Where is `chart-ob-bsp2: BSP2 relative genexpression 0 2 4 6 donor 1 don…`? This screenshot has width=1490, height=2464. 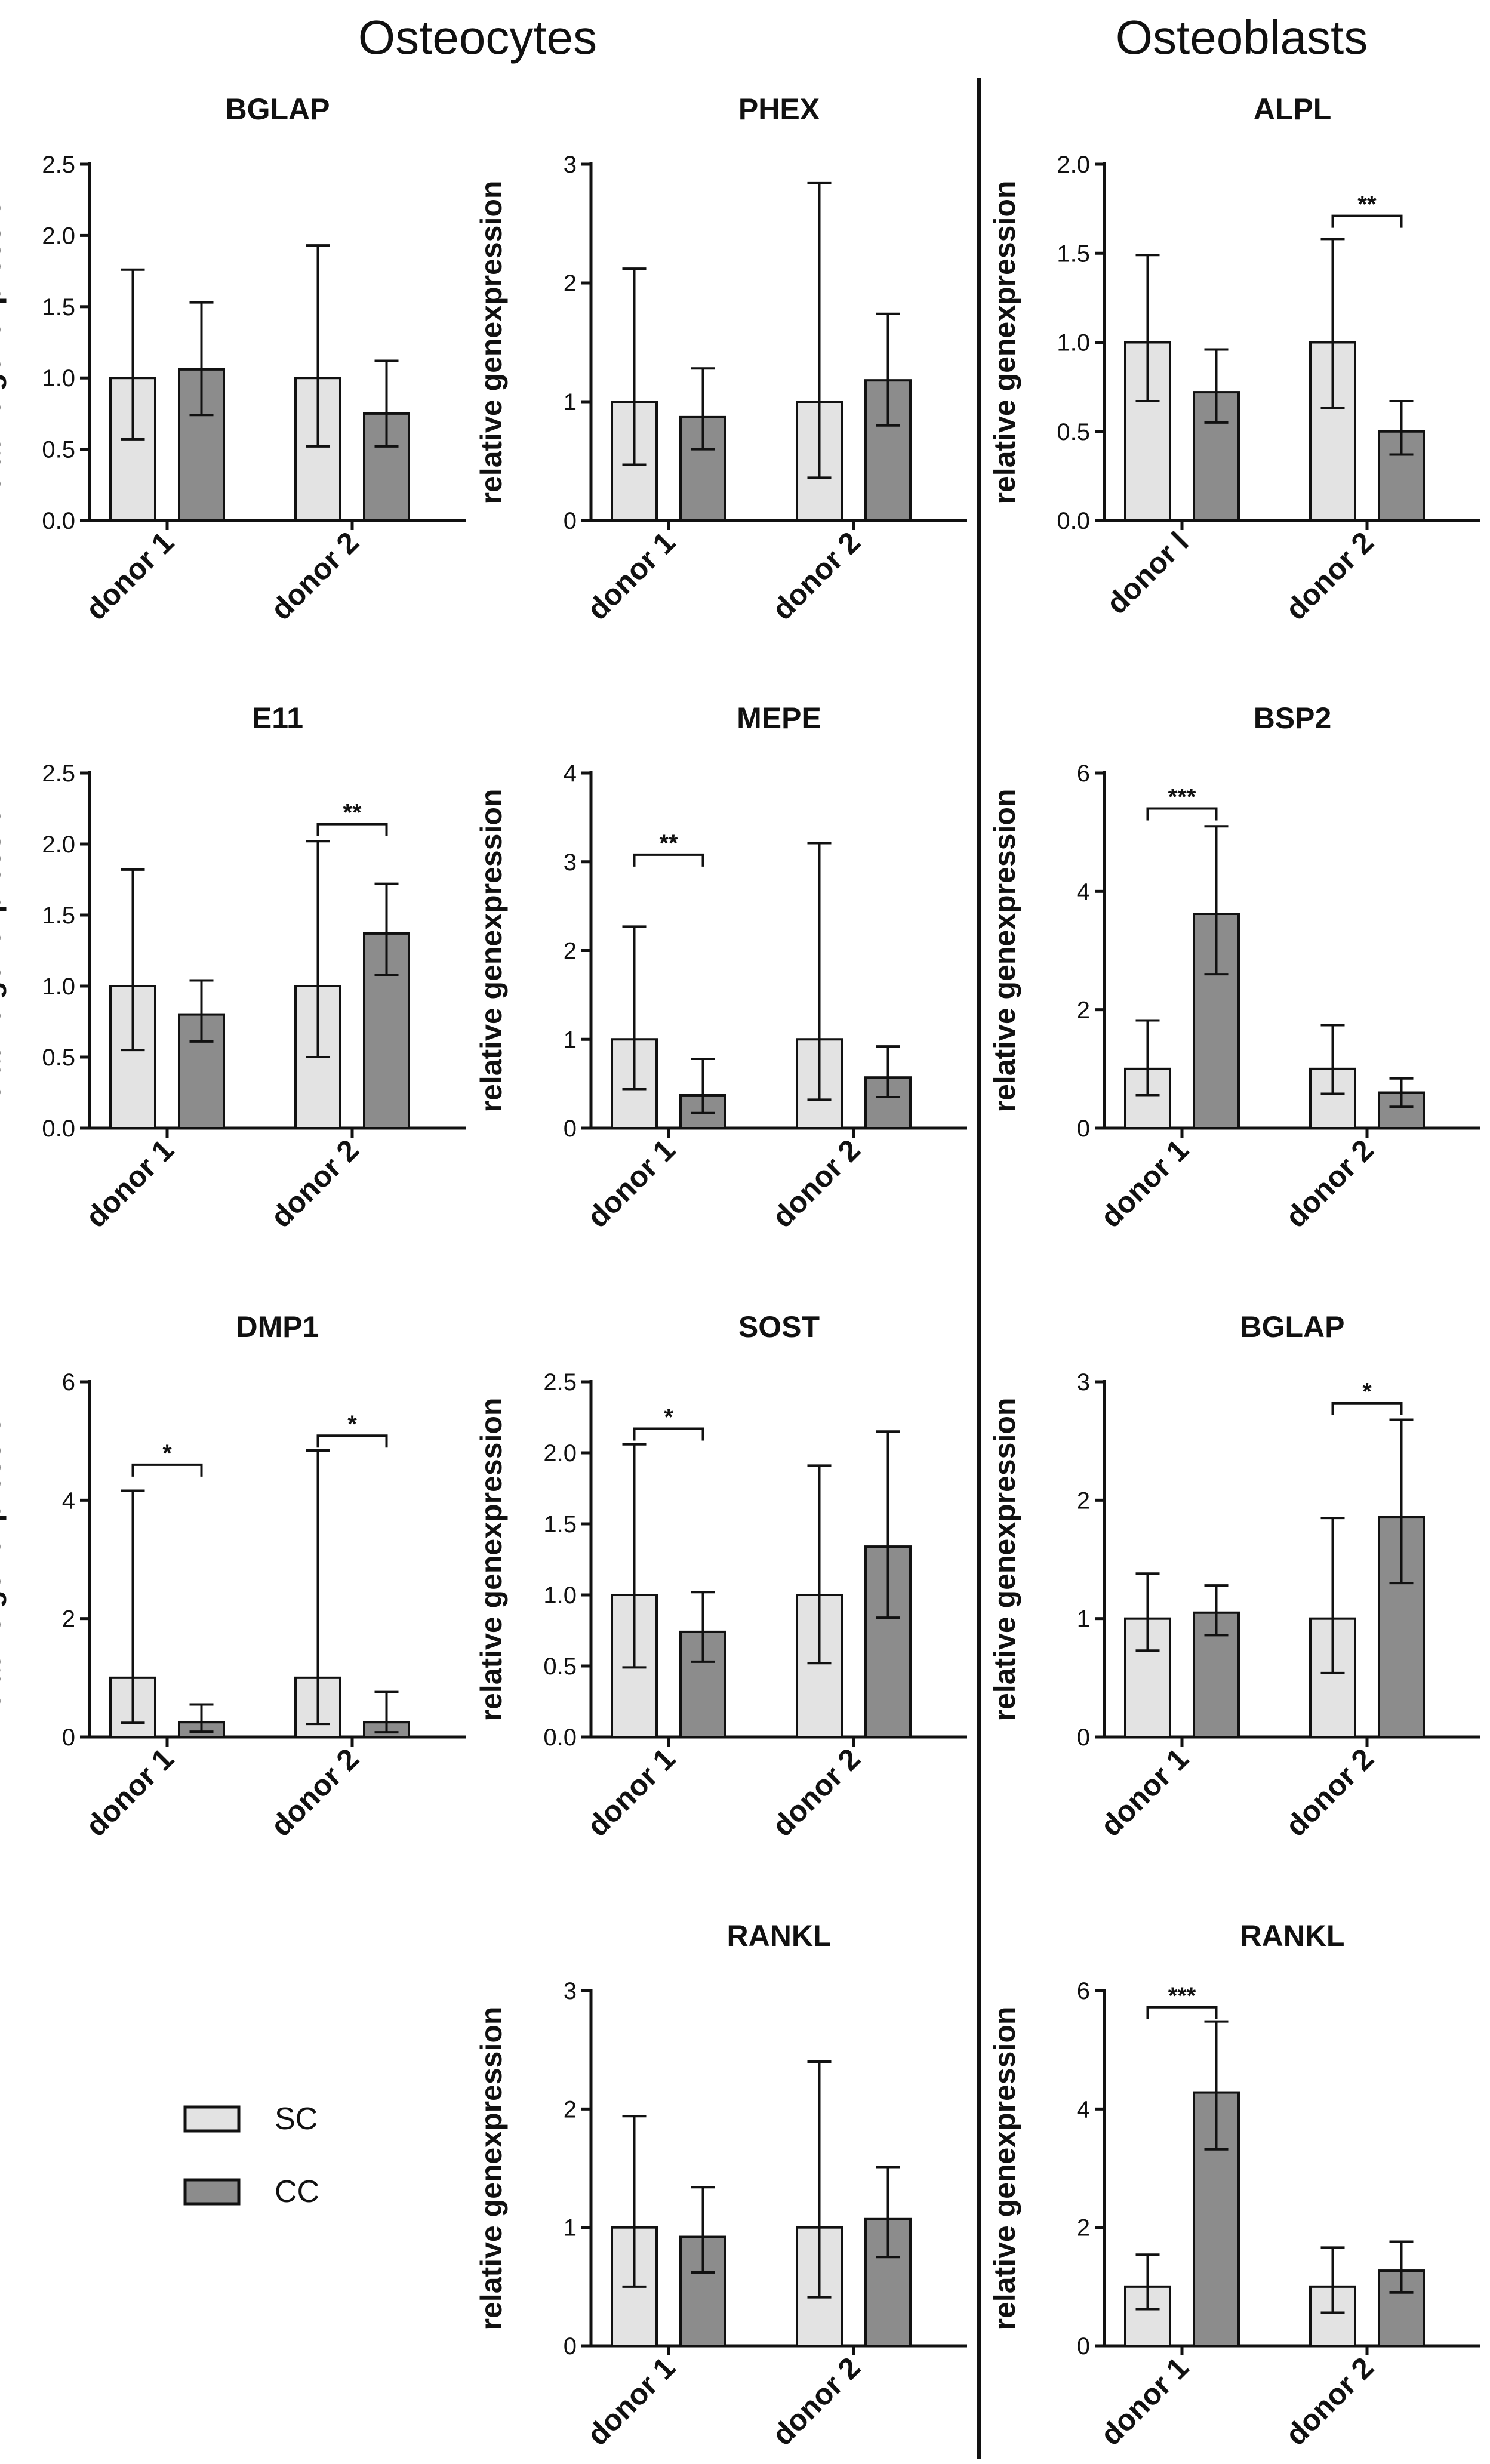
chart-ob-bsp2: BSP2 relative genexpression 0 2 4 6 donor 1 don… is located at coordinates (1234, 967).